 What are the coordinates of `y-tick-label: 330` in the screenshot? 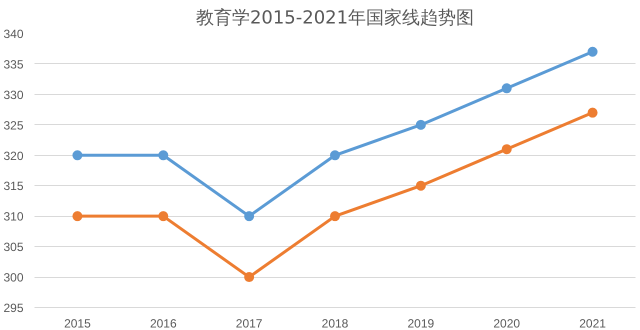 It's located at (13, 95).